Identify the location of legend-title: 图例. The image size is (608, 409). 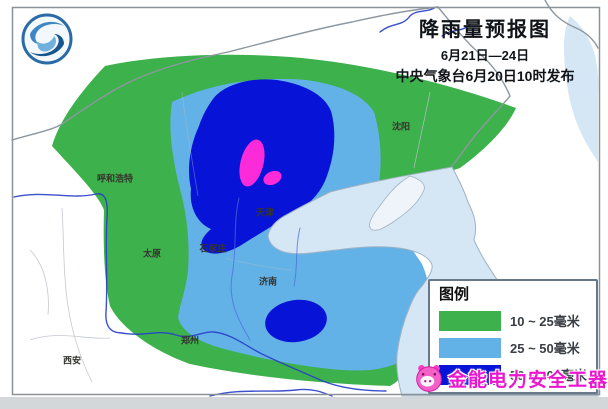
(454, 294).